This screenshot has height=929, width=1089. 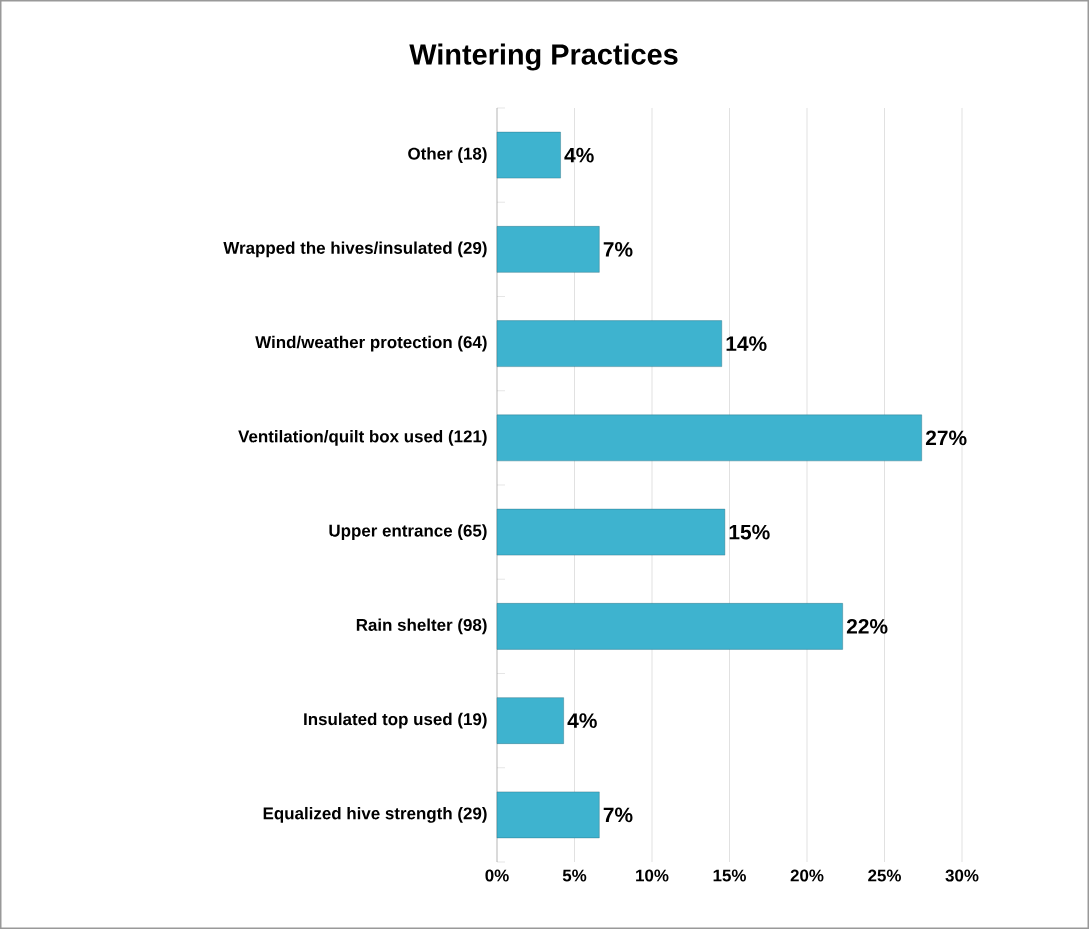 I want to click on data-label: 14%, so click(x=746, y=343).